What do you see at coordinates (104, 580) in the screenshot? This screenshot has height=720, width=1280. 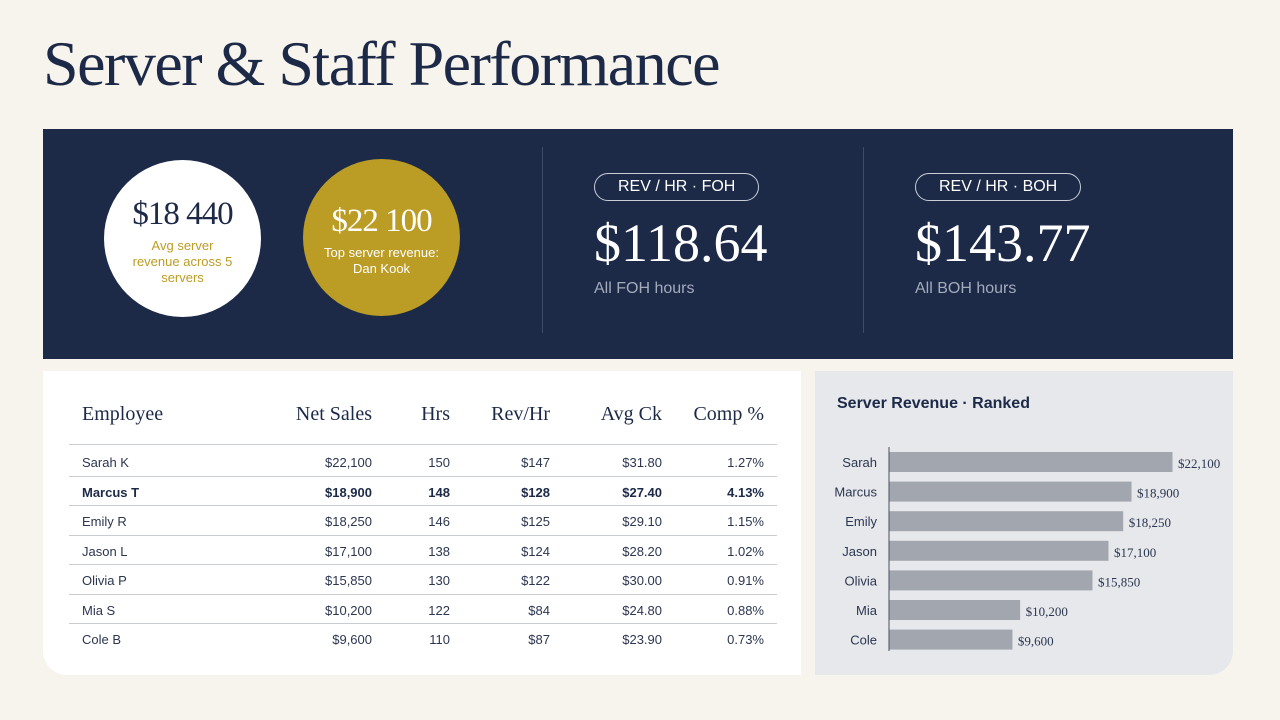 I see `cell-employee: Olivia P` at bounding box center [104, 580].